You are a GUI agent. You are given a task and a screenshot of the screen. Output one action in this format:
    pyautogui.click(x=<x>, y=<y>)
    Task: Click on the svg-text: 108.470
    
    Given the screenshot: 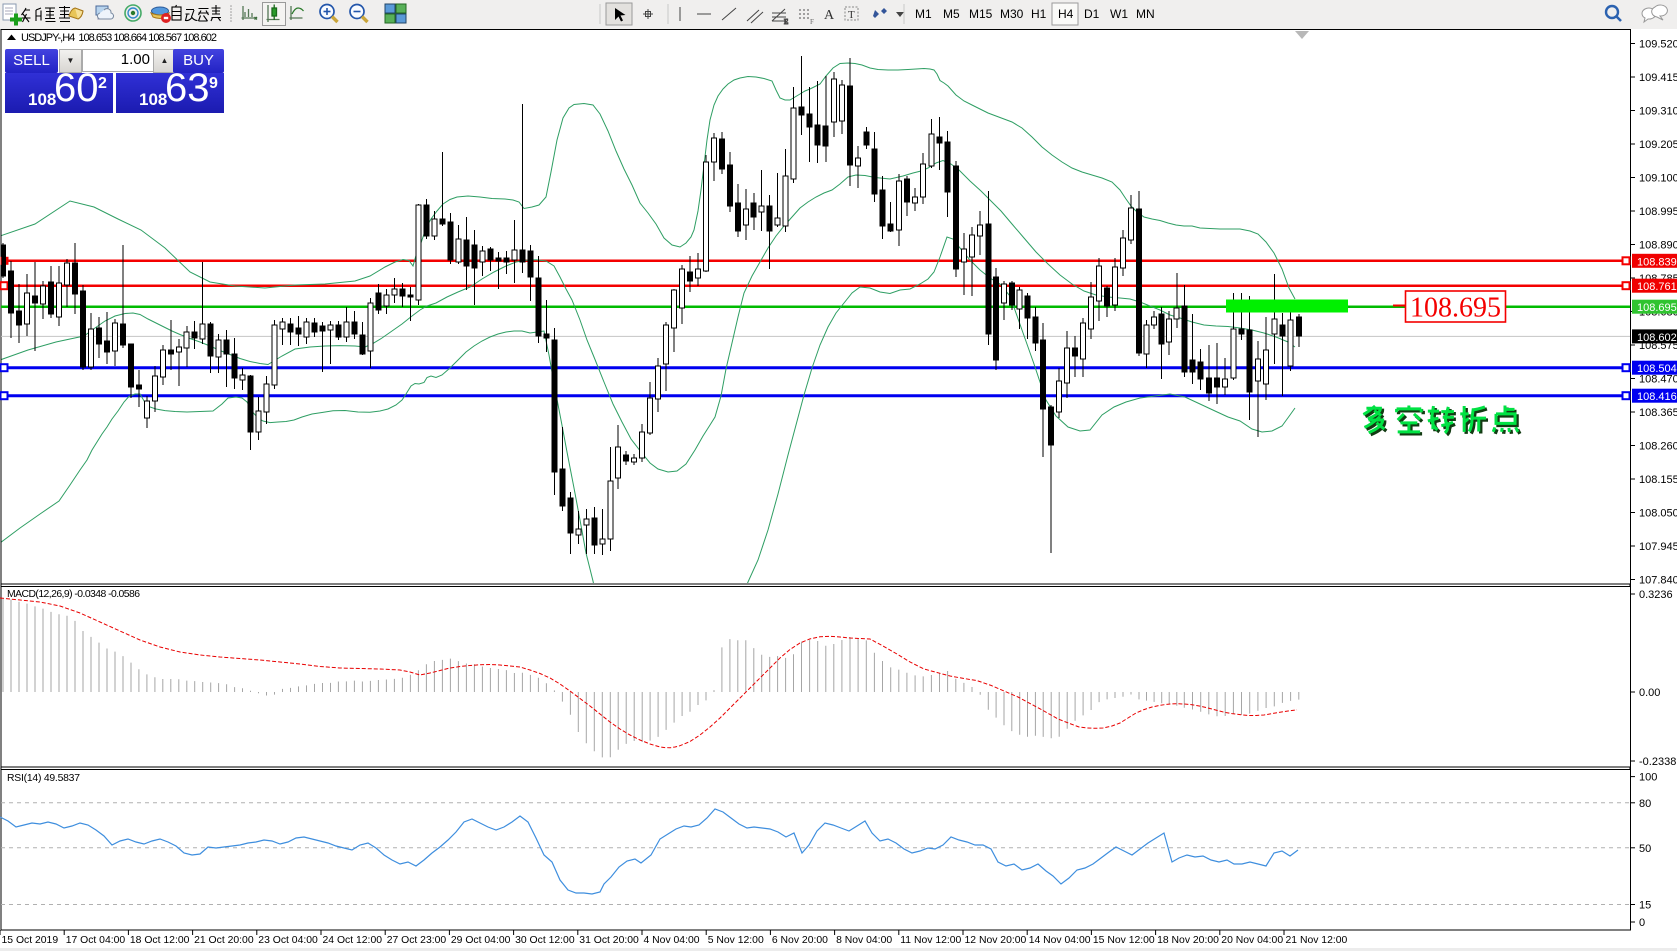 What is the action you would take?
    pyautogui.click(x=1658, y=380)
    